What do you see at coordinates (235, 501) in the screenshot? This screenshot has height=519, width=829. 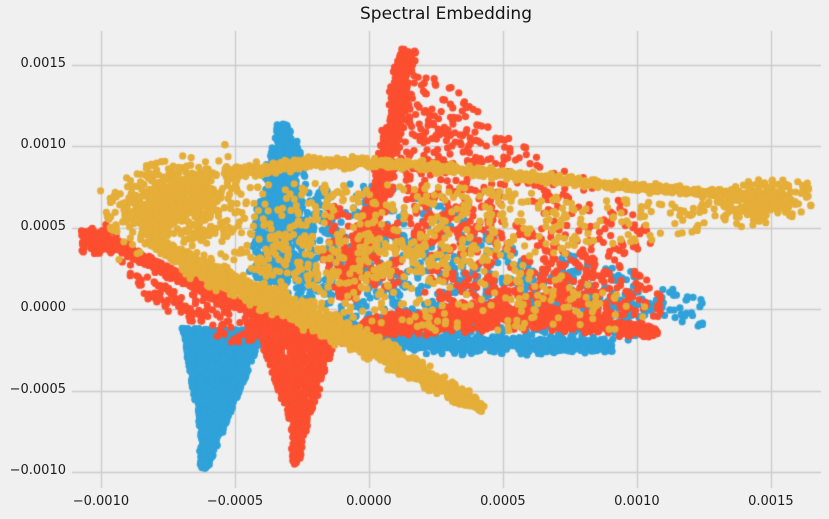 I see `x-tick-label: −0.0005` at bounding box center [235, 501].